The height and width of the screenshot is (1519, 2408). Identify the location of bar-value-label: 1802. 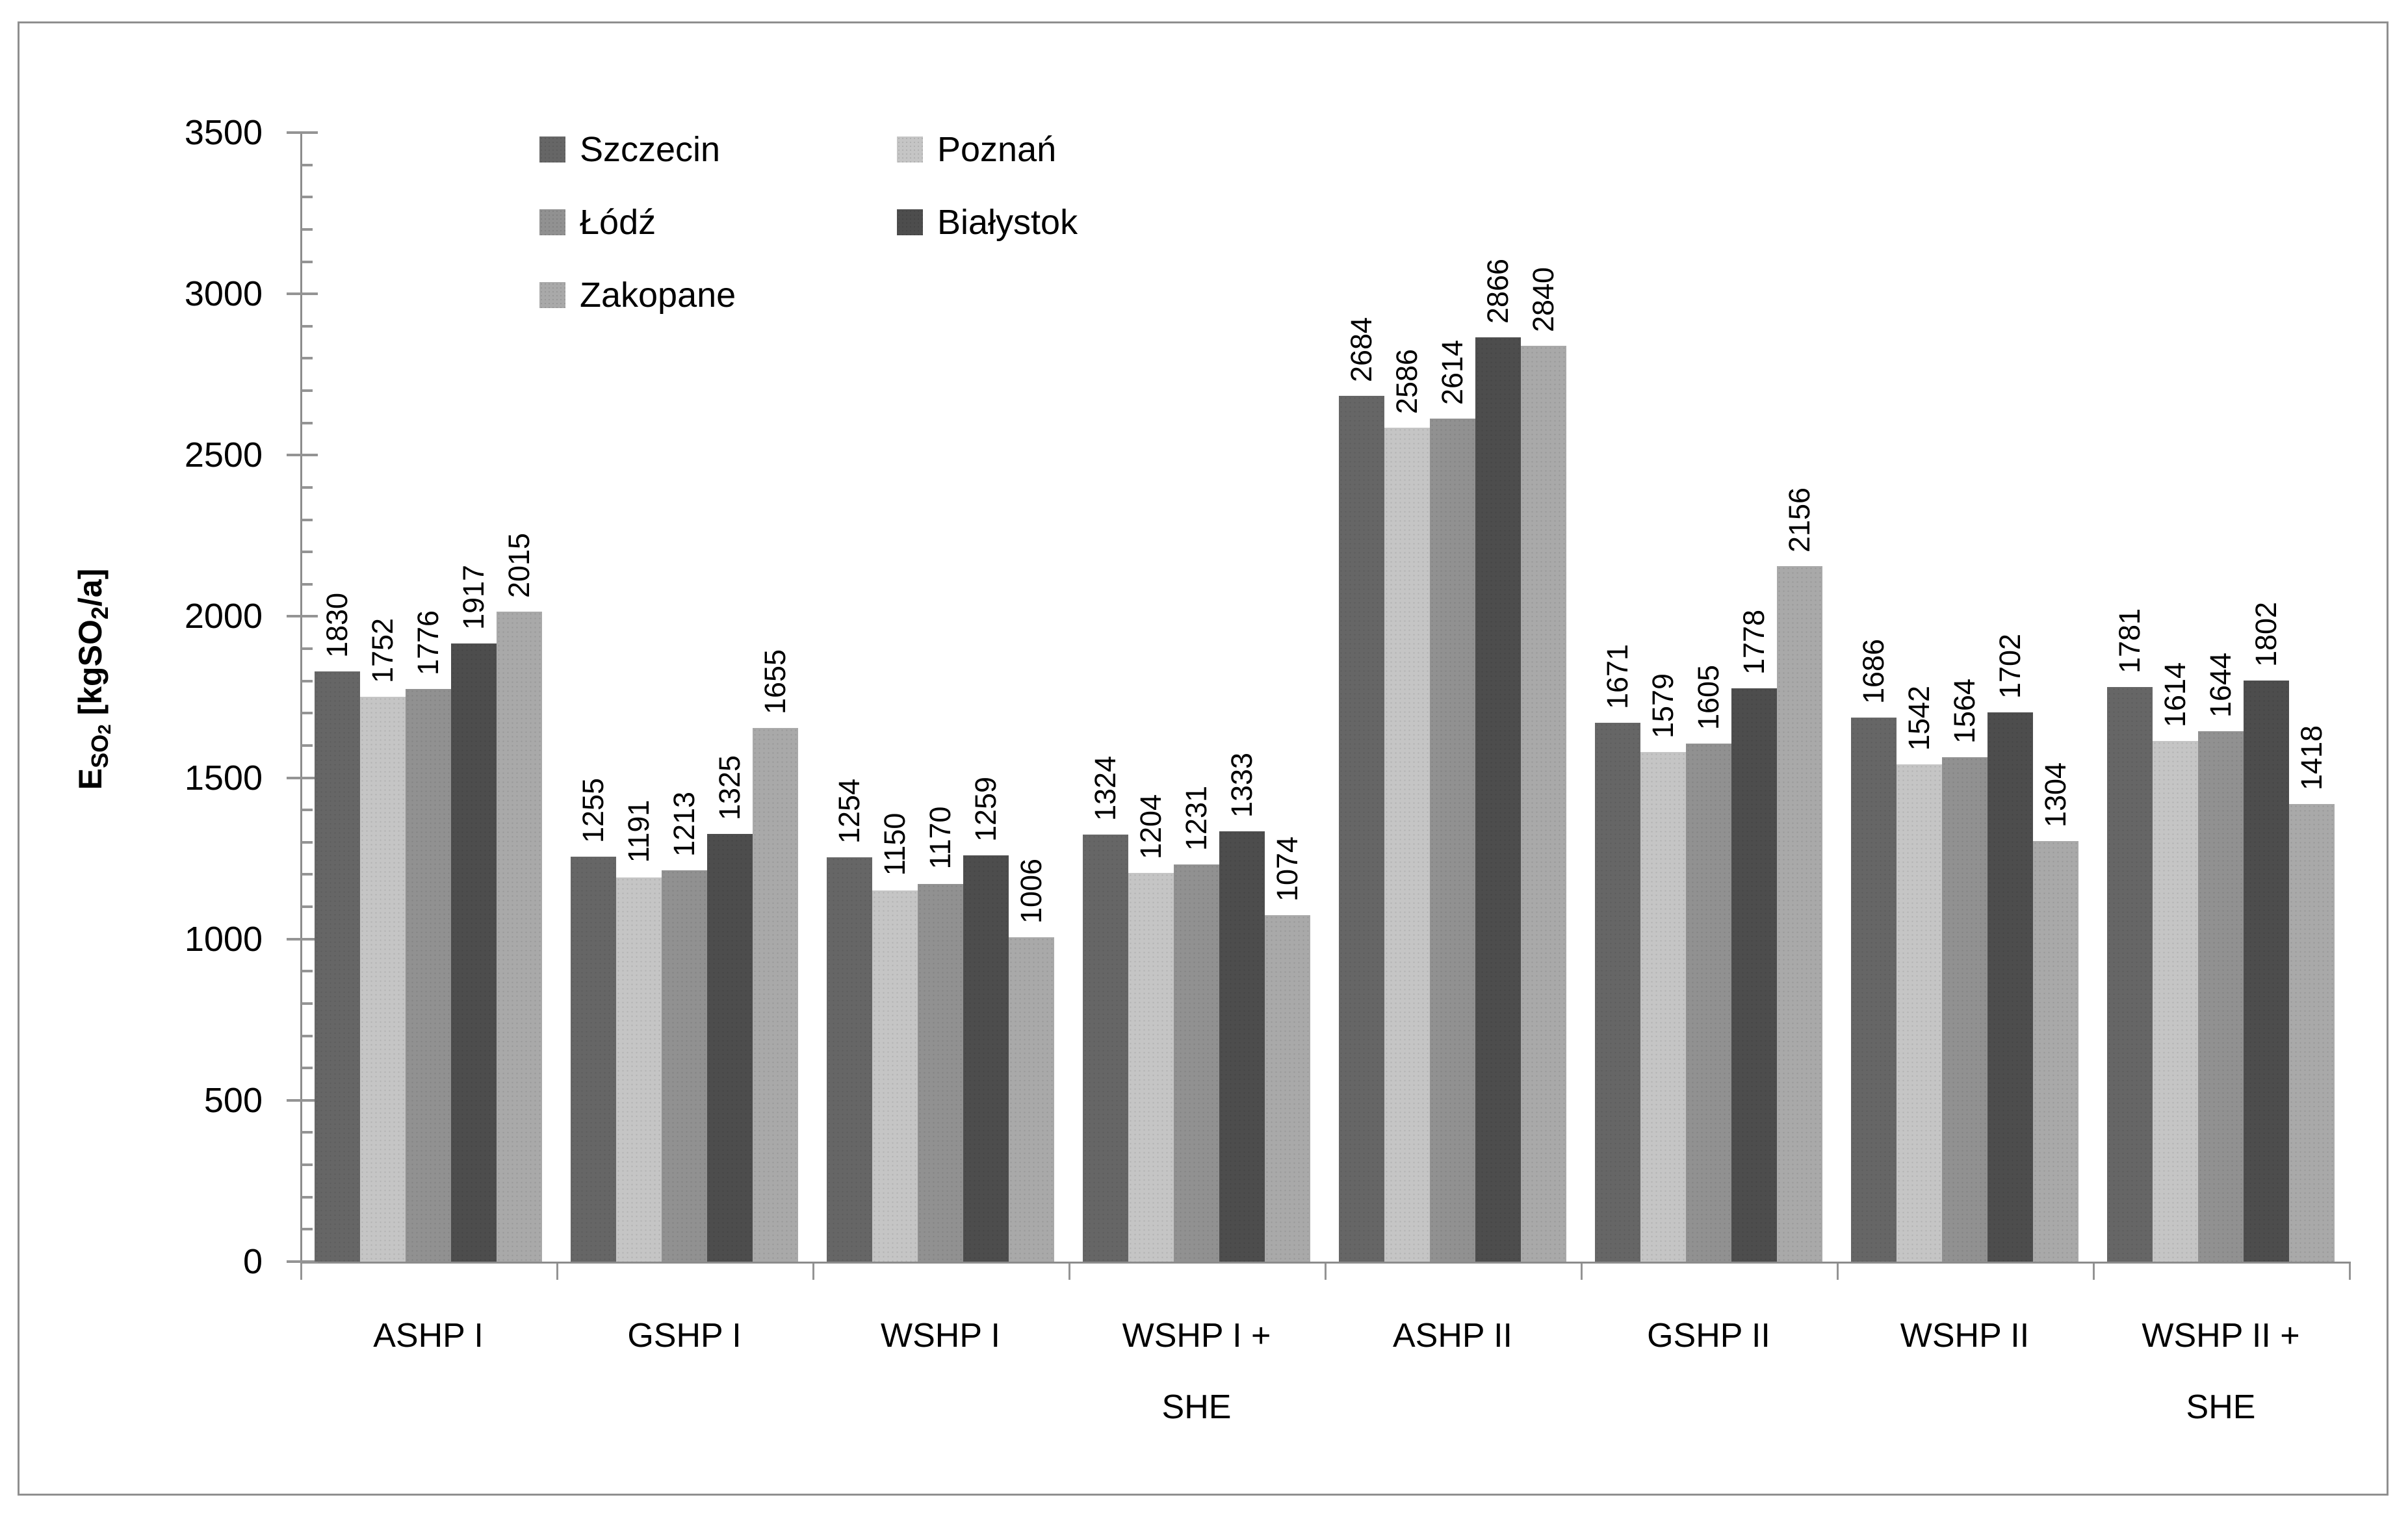
(2266, 634).